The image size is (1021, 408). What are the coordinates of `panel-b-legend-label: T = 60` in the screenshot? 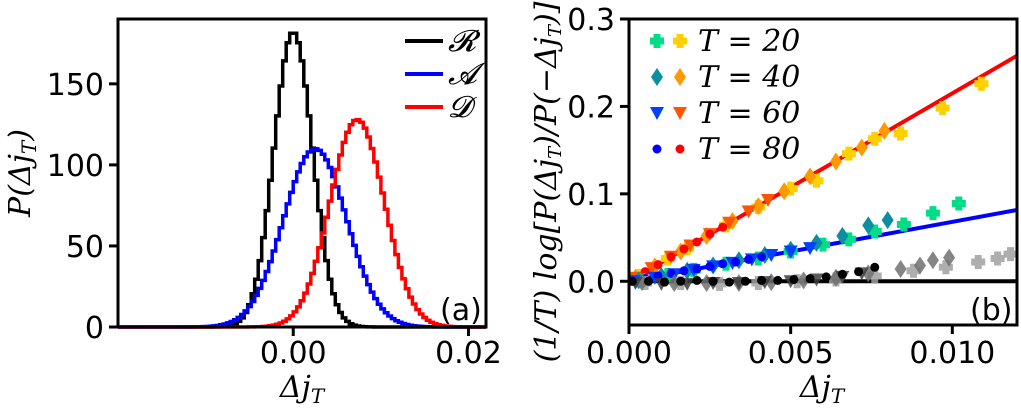 It's located at (749, 113).